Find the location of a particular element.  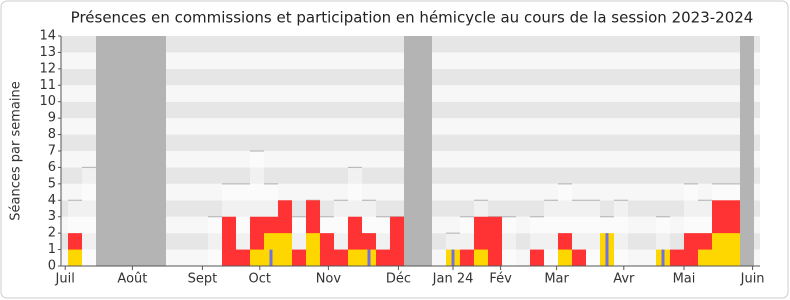

y-tick-label: 7 is located at coordinates (52, 151).